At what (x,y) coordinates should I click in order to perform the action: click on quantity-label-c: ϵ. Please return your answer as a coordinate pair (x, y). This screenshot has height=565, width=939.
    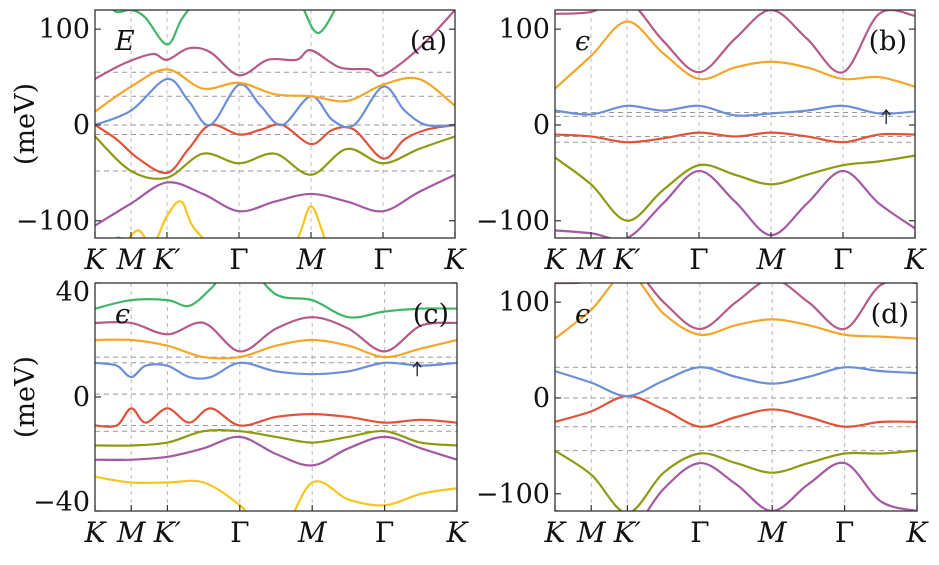
    Looking at the image, I should click on (122, 314).